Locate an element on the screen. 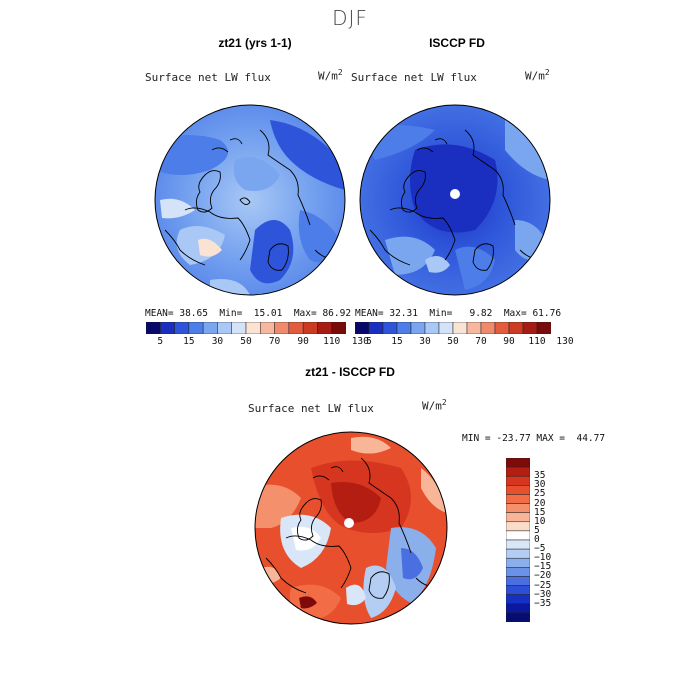 This screenshot has height=700, width=700. colorbar-tick-label: 25 is located at coordinates (540, 494).